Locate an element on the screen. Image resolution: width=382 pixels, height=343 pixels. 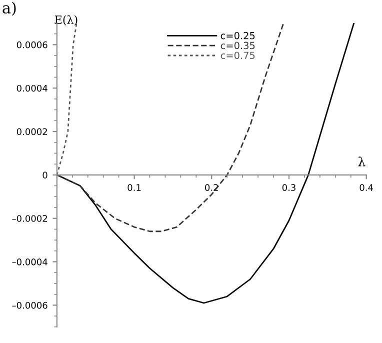
y-tick-label: –0.0006 is located at coordinates (30, 305).